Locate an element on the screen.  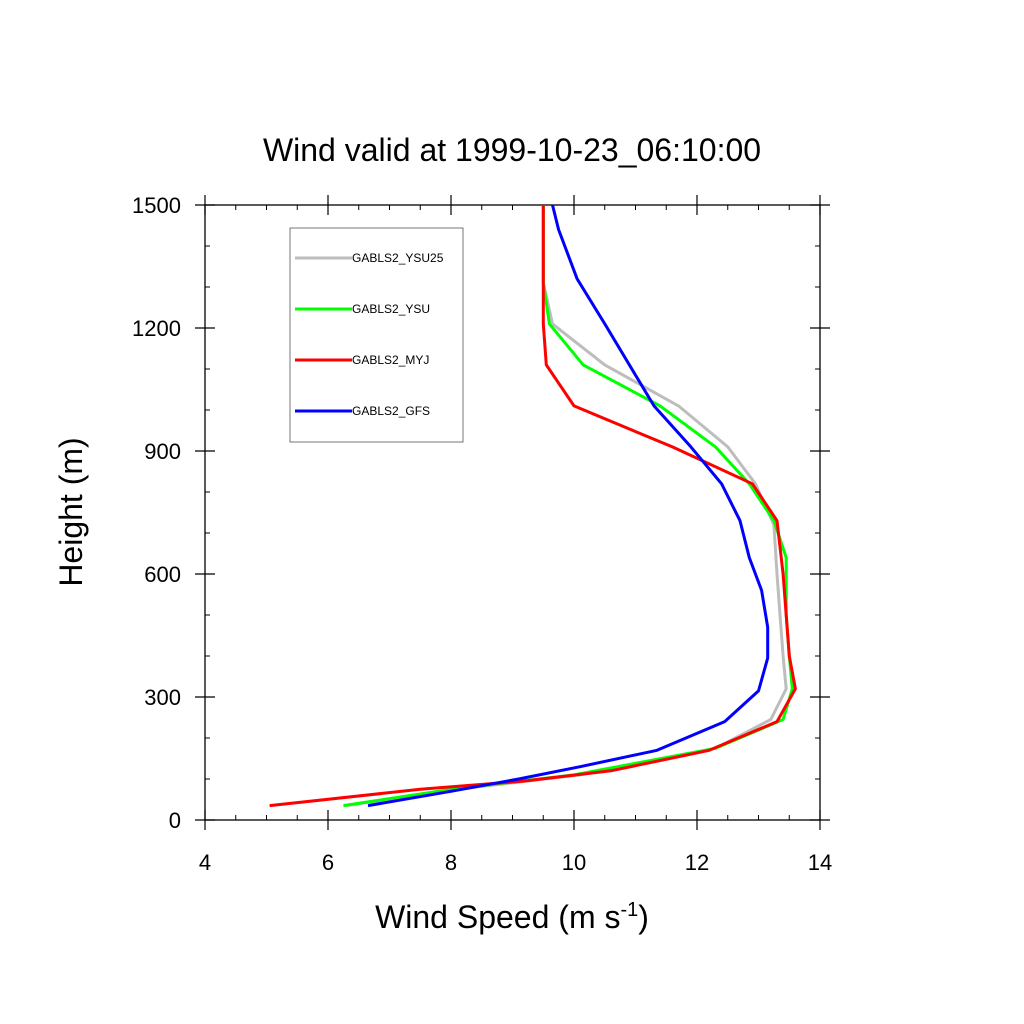
y-tick-label-1: 300 is located at coordinates (162, 697).